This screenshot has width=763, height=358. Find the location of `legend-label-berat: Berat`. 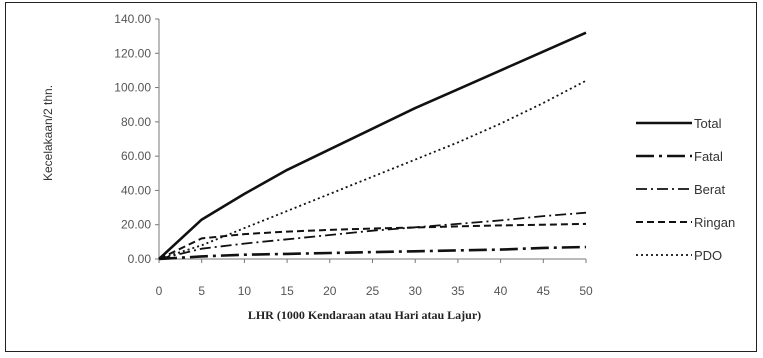

legend-label-berat: Berat is located at coordinates (709, 189).